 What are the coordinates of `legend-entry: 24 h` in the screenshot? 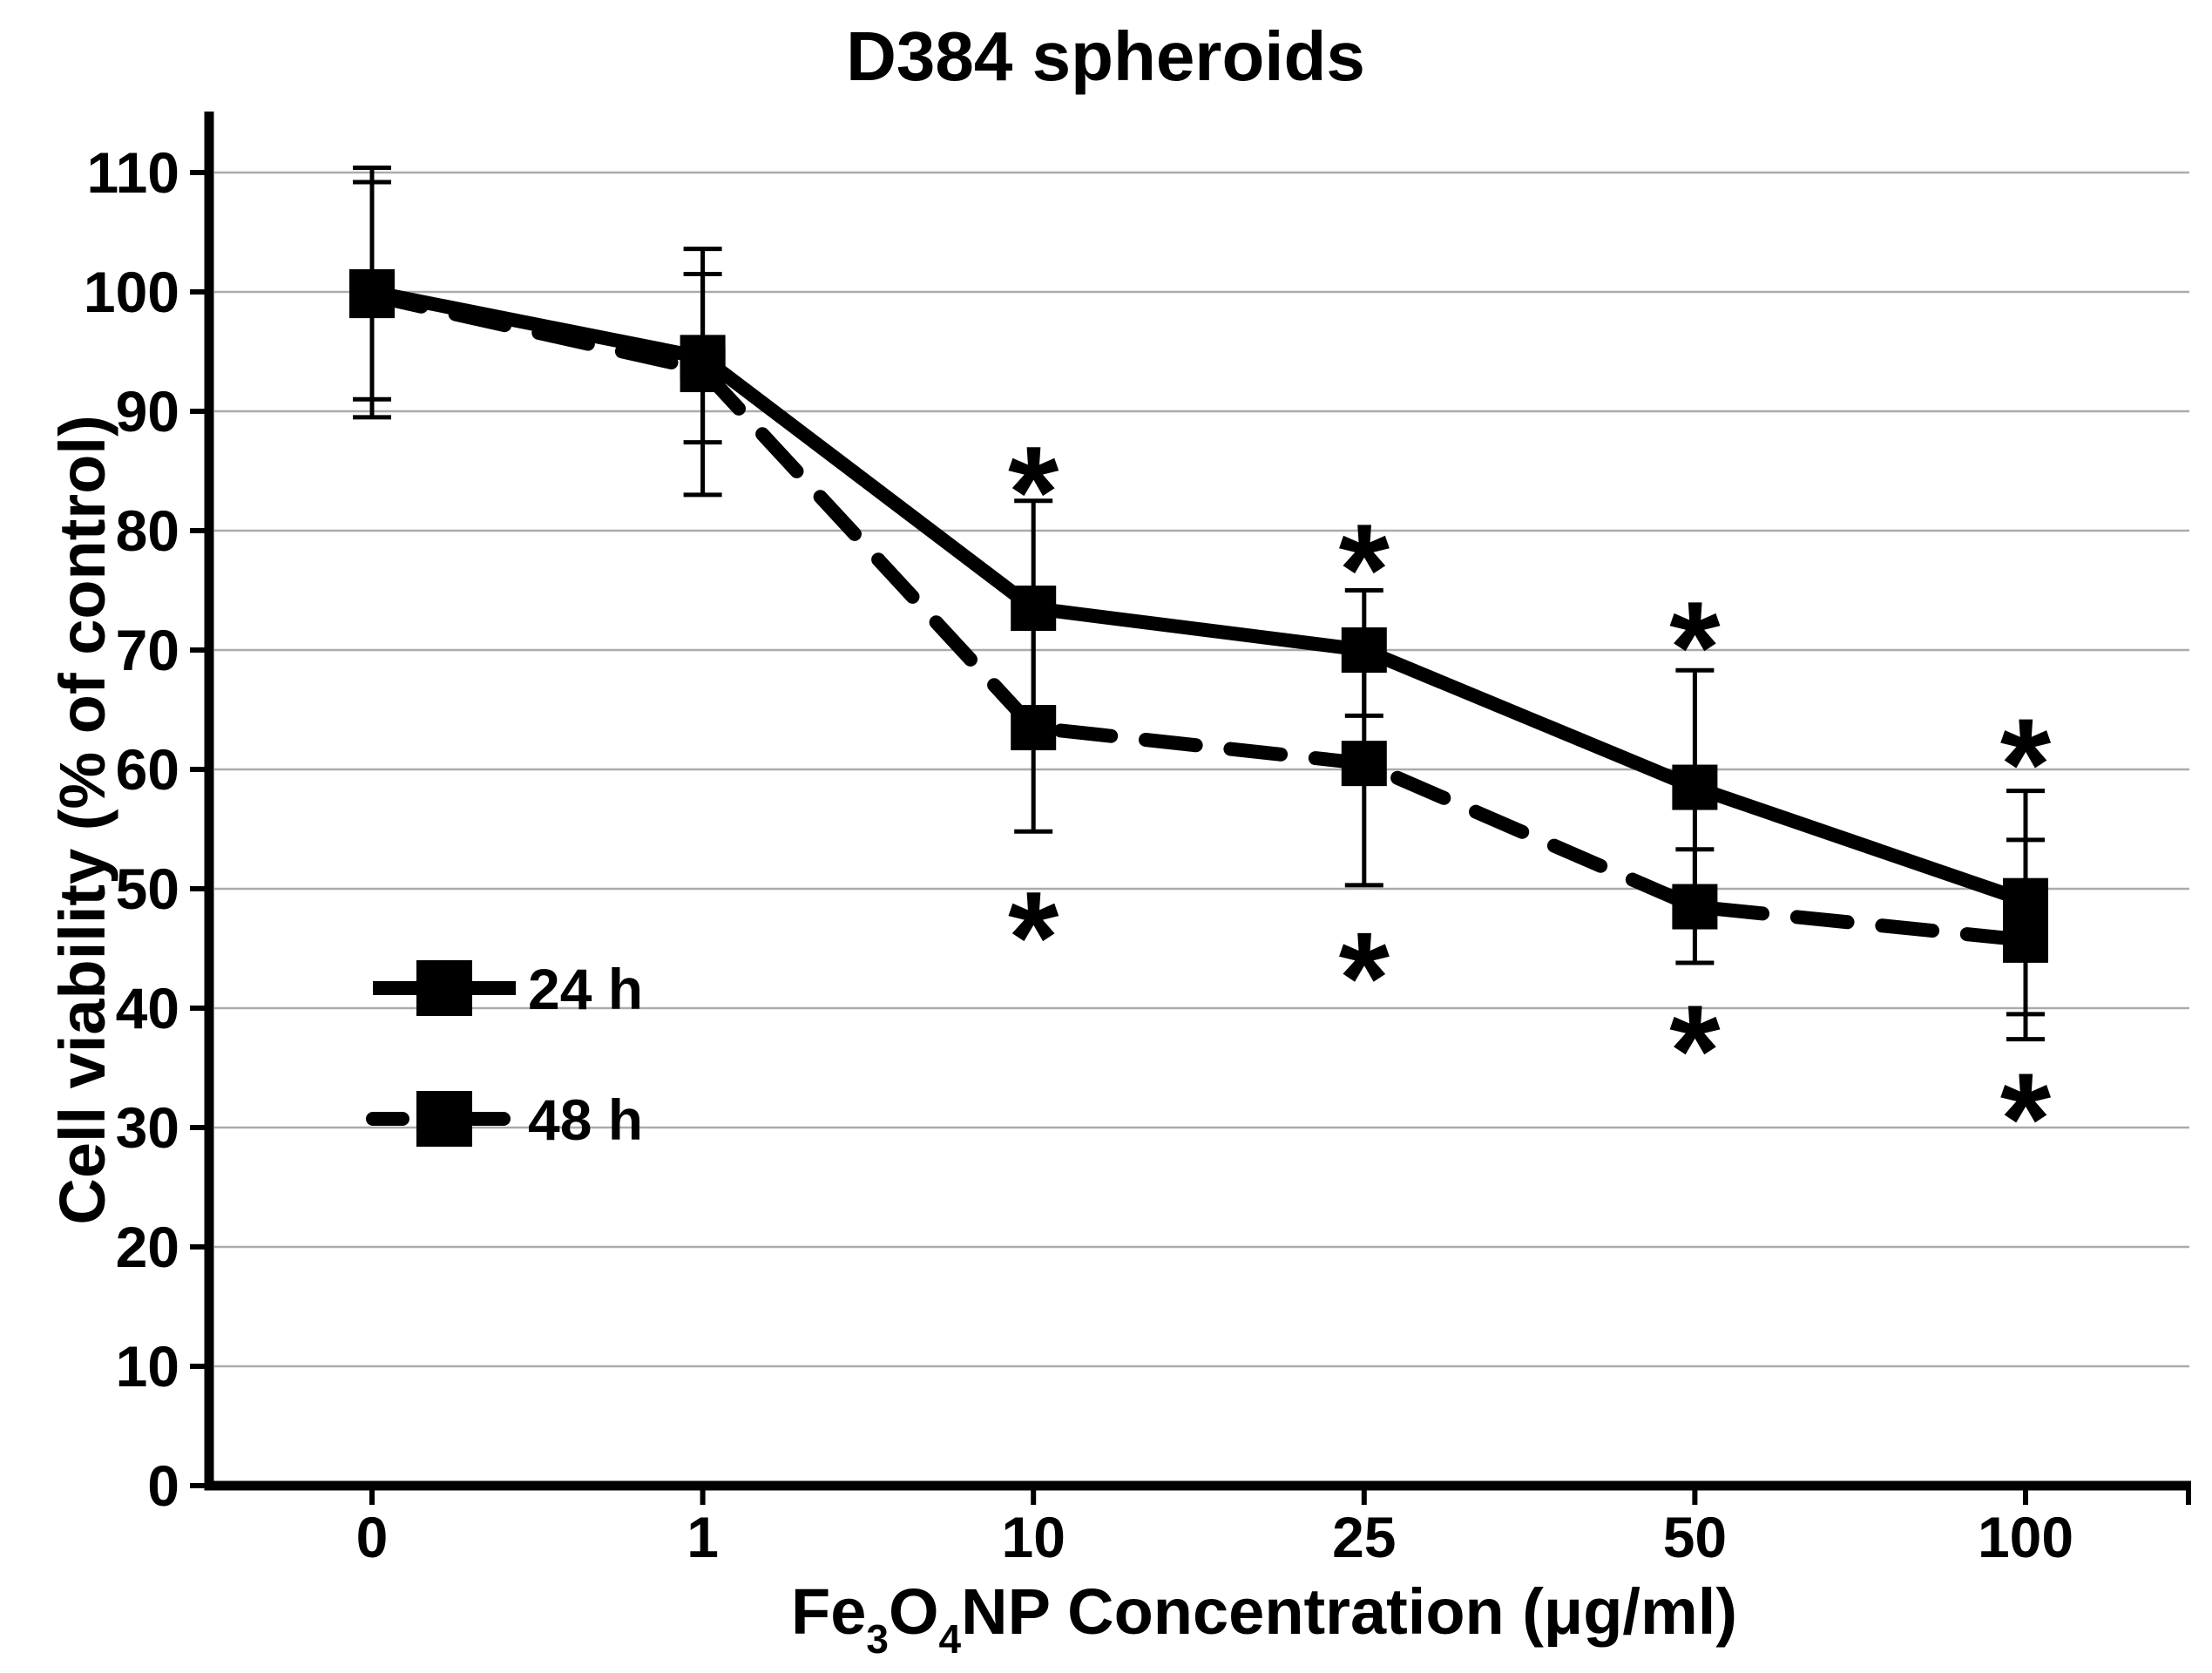 It's located at (508, 989).